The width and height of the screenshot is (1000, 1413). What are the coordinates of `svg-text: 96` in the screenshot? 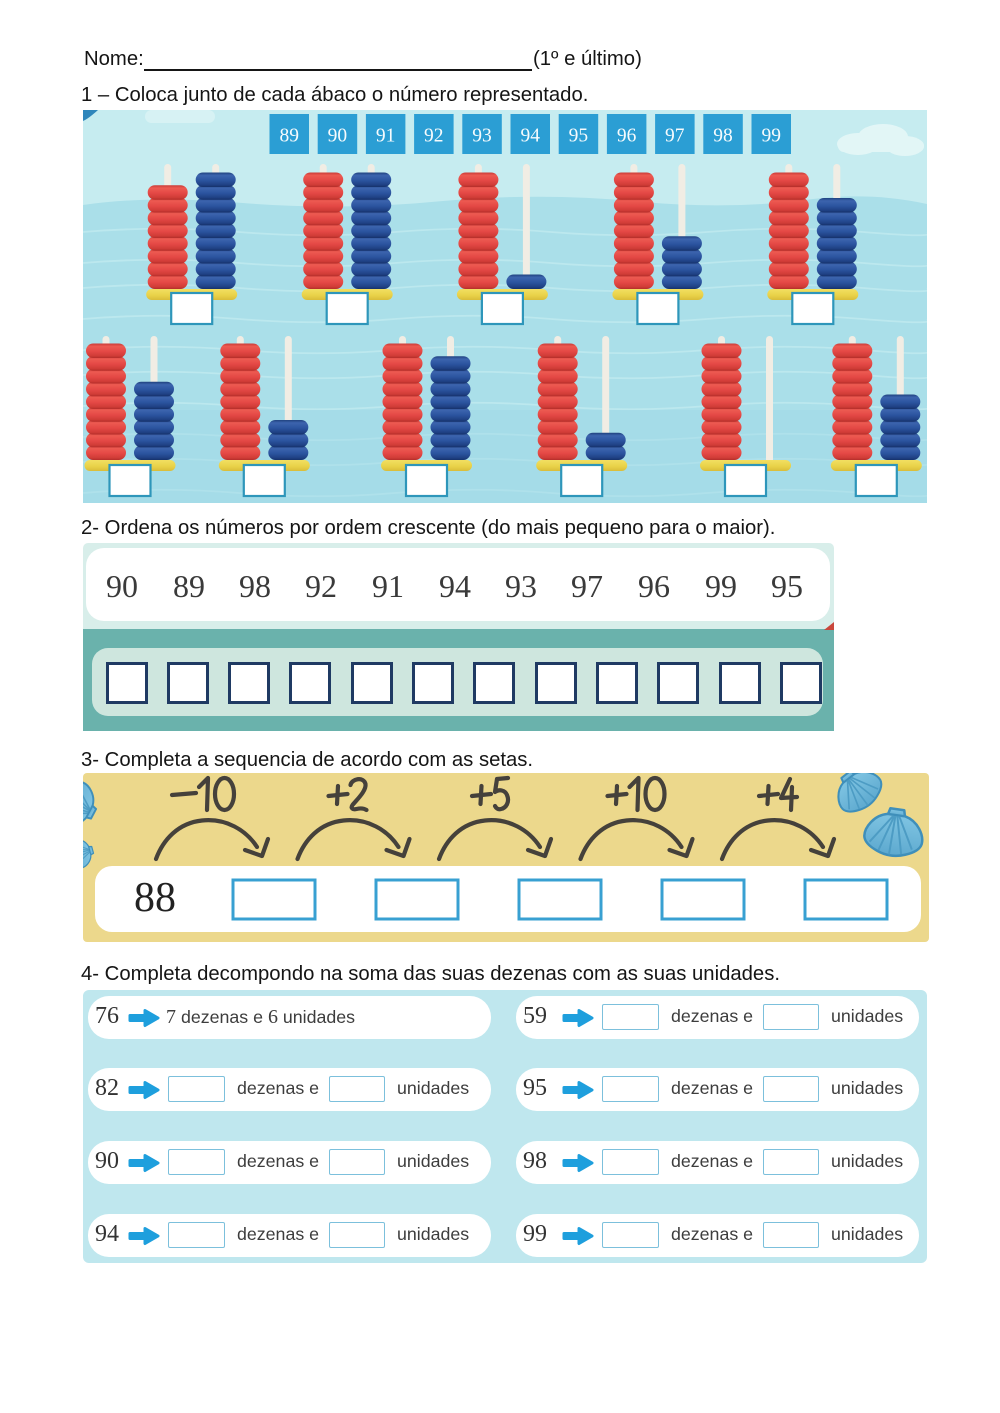 It's located at (627, 136).